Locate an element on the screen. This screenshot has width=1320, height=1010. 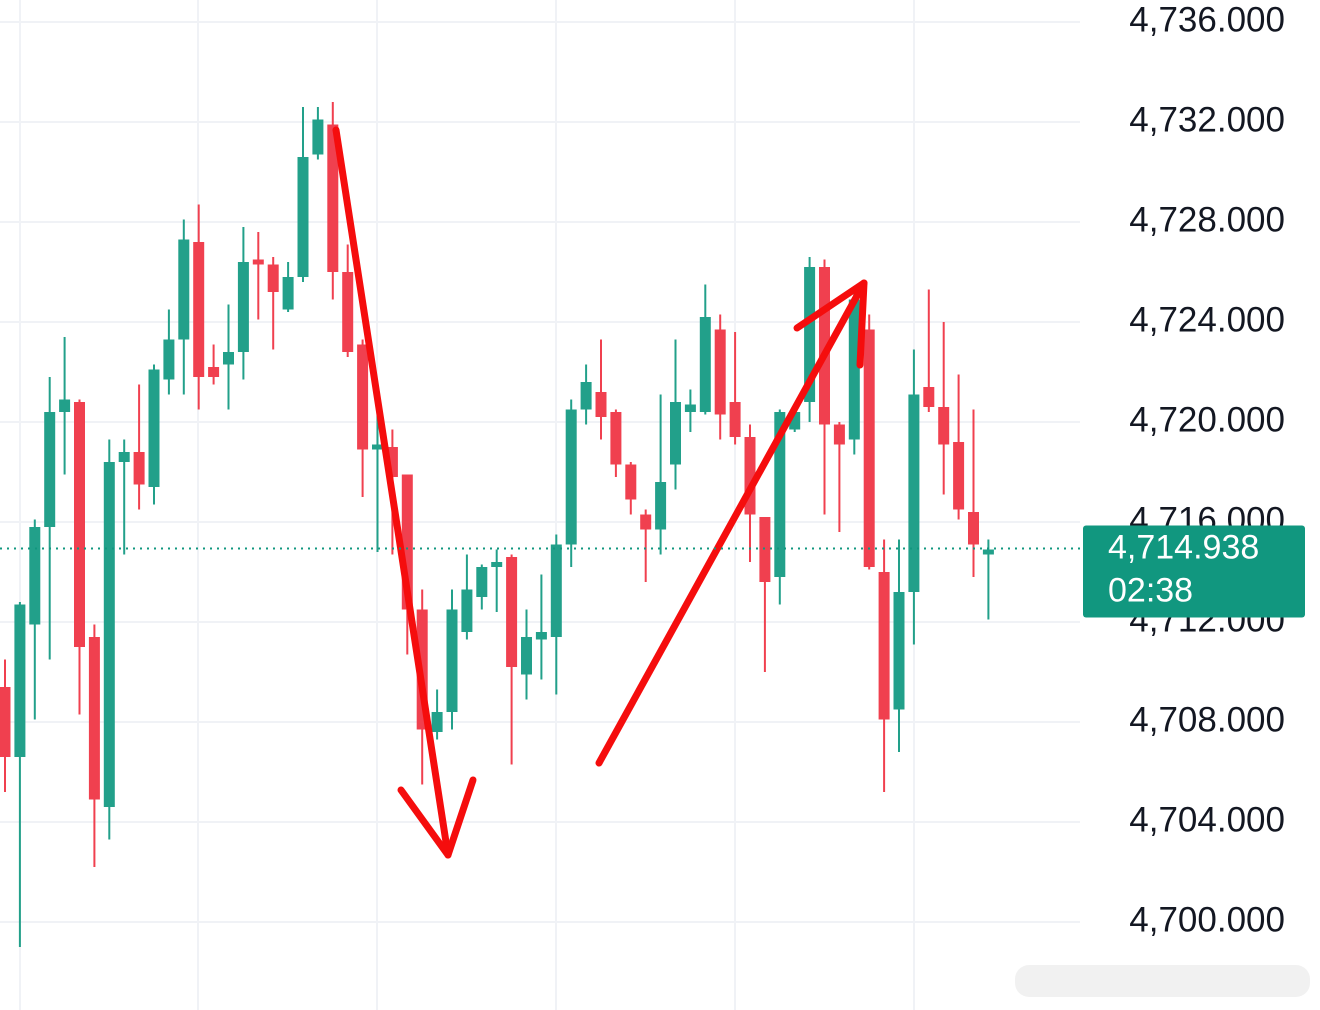
down-arrow-head is located at coordinates (437, 817).